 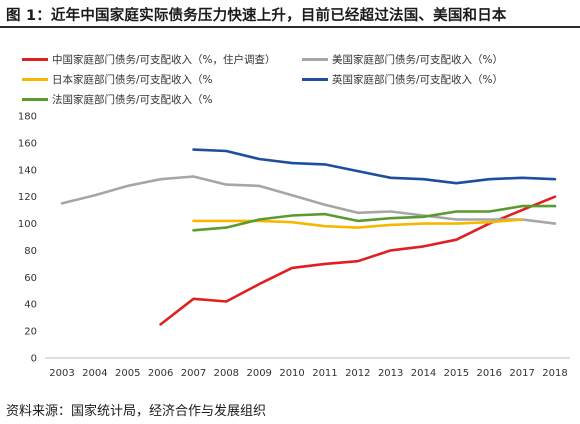 I want to click on y-tick-label: 60, so click(x=30, y=278).